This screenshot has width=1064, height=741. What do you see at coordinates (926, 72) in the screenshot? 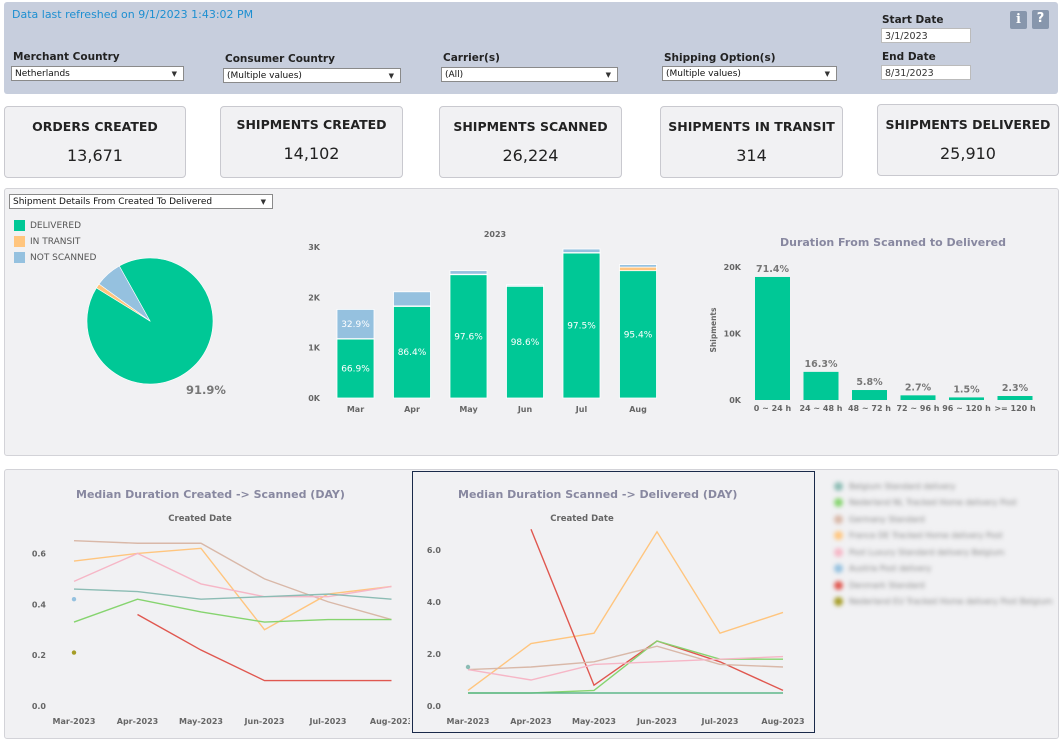
I see `end-date-input: 8/31/2023` at bounding box center [926, 72].